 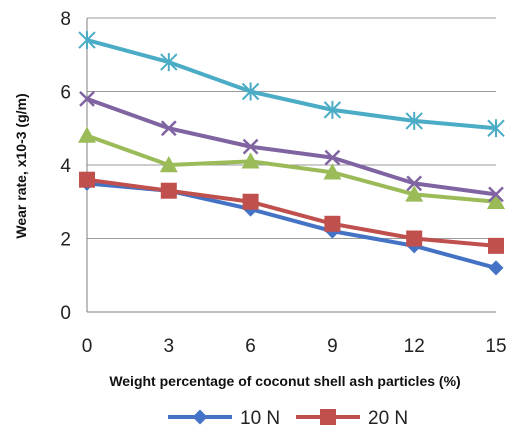 What do you see at coordinates (250, 346) in the screenshot?
I see `x-tick-label: 6` at bounding box center [250, 346].